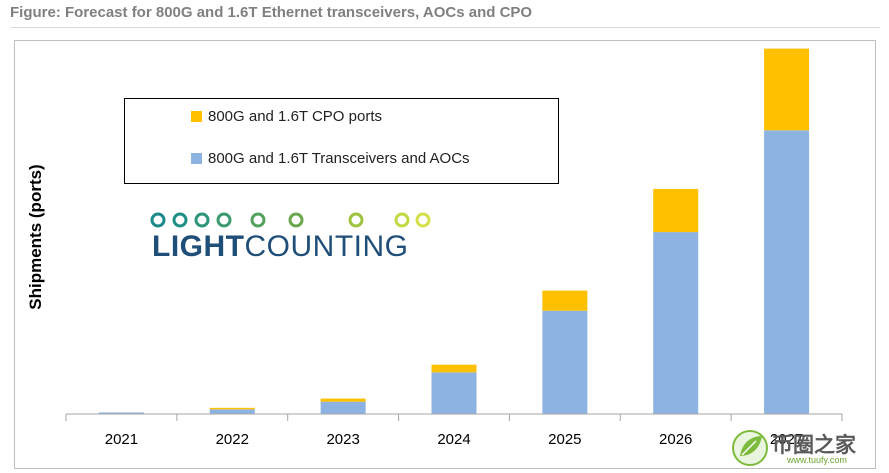 The image size is (889, 473). What do you see at coordinates (232, 411) in the screenshot?
I see `bar-transceivers-2022` at bounding box center [232, 411].